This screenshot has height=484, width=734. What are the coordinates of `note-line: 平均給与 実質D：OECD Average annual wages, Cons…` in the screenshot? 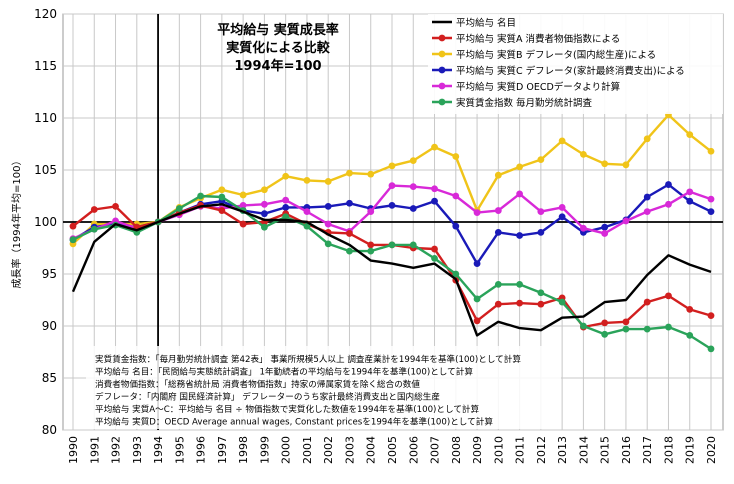 It's located at (294, 422).